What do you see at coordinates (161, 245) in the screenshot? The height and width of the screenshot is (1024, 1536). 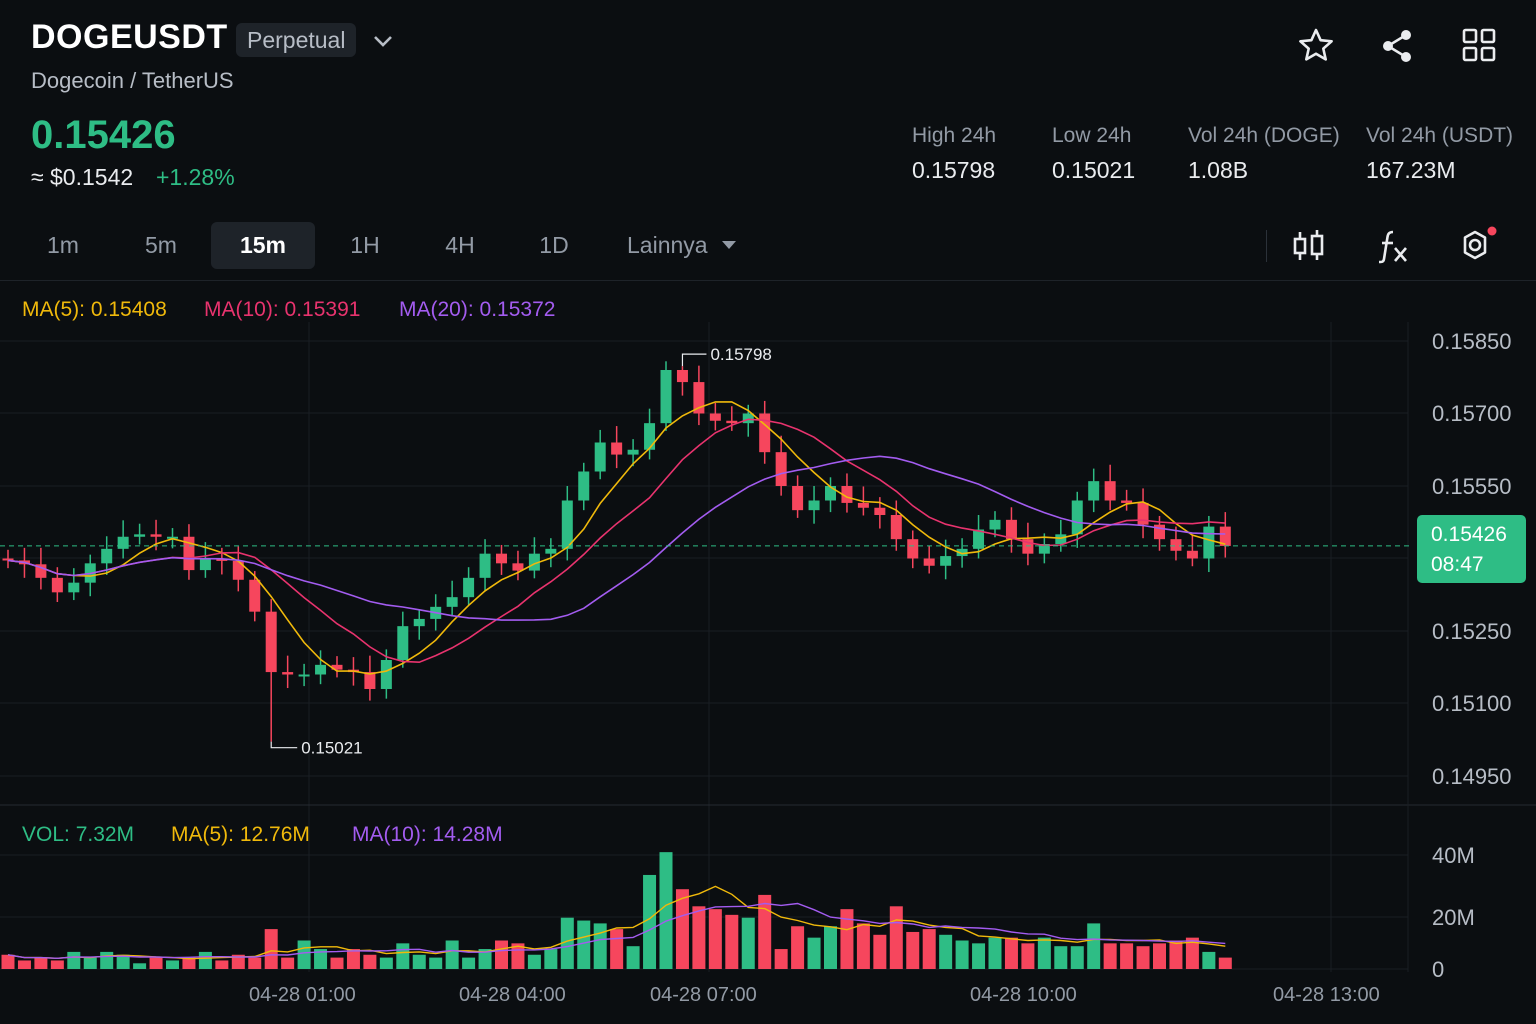 I see `tab-5m: 5m` at bounding box center [161, 245].